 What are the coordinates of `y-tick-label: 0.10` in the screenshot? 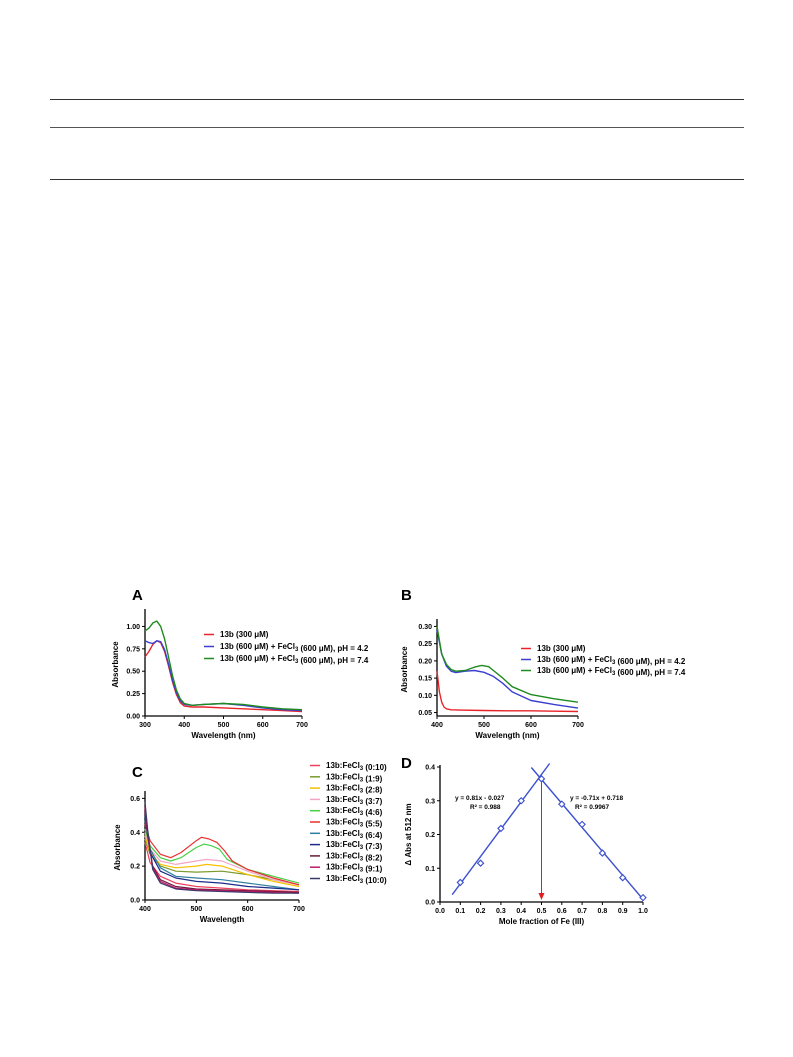 It's located at (425, 696).